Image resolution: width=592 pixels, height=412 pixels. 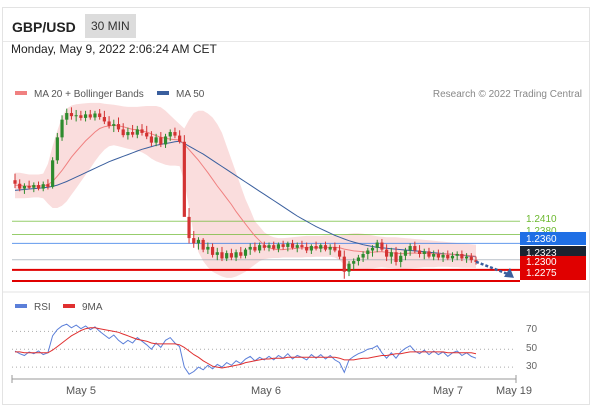 What do you see at coordinates (21, 306) in the screenshot?
I see `rsi-legend-swatch` at bounding box center [21, 306].